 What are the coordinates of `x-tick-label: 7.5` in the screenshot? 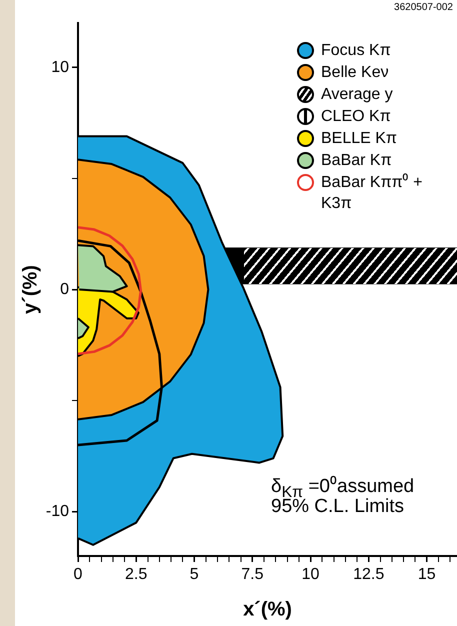 It's located at (252, 575).